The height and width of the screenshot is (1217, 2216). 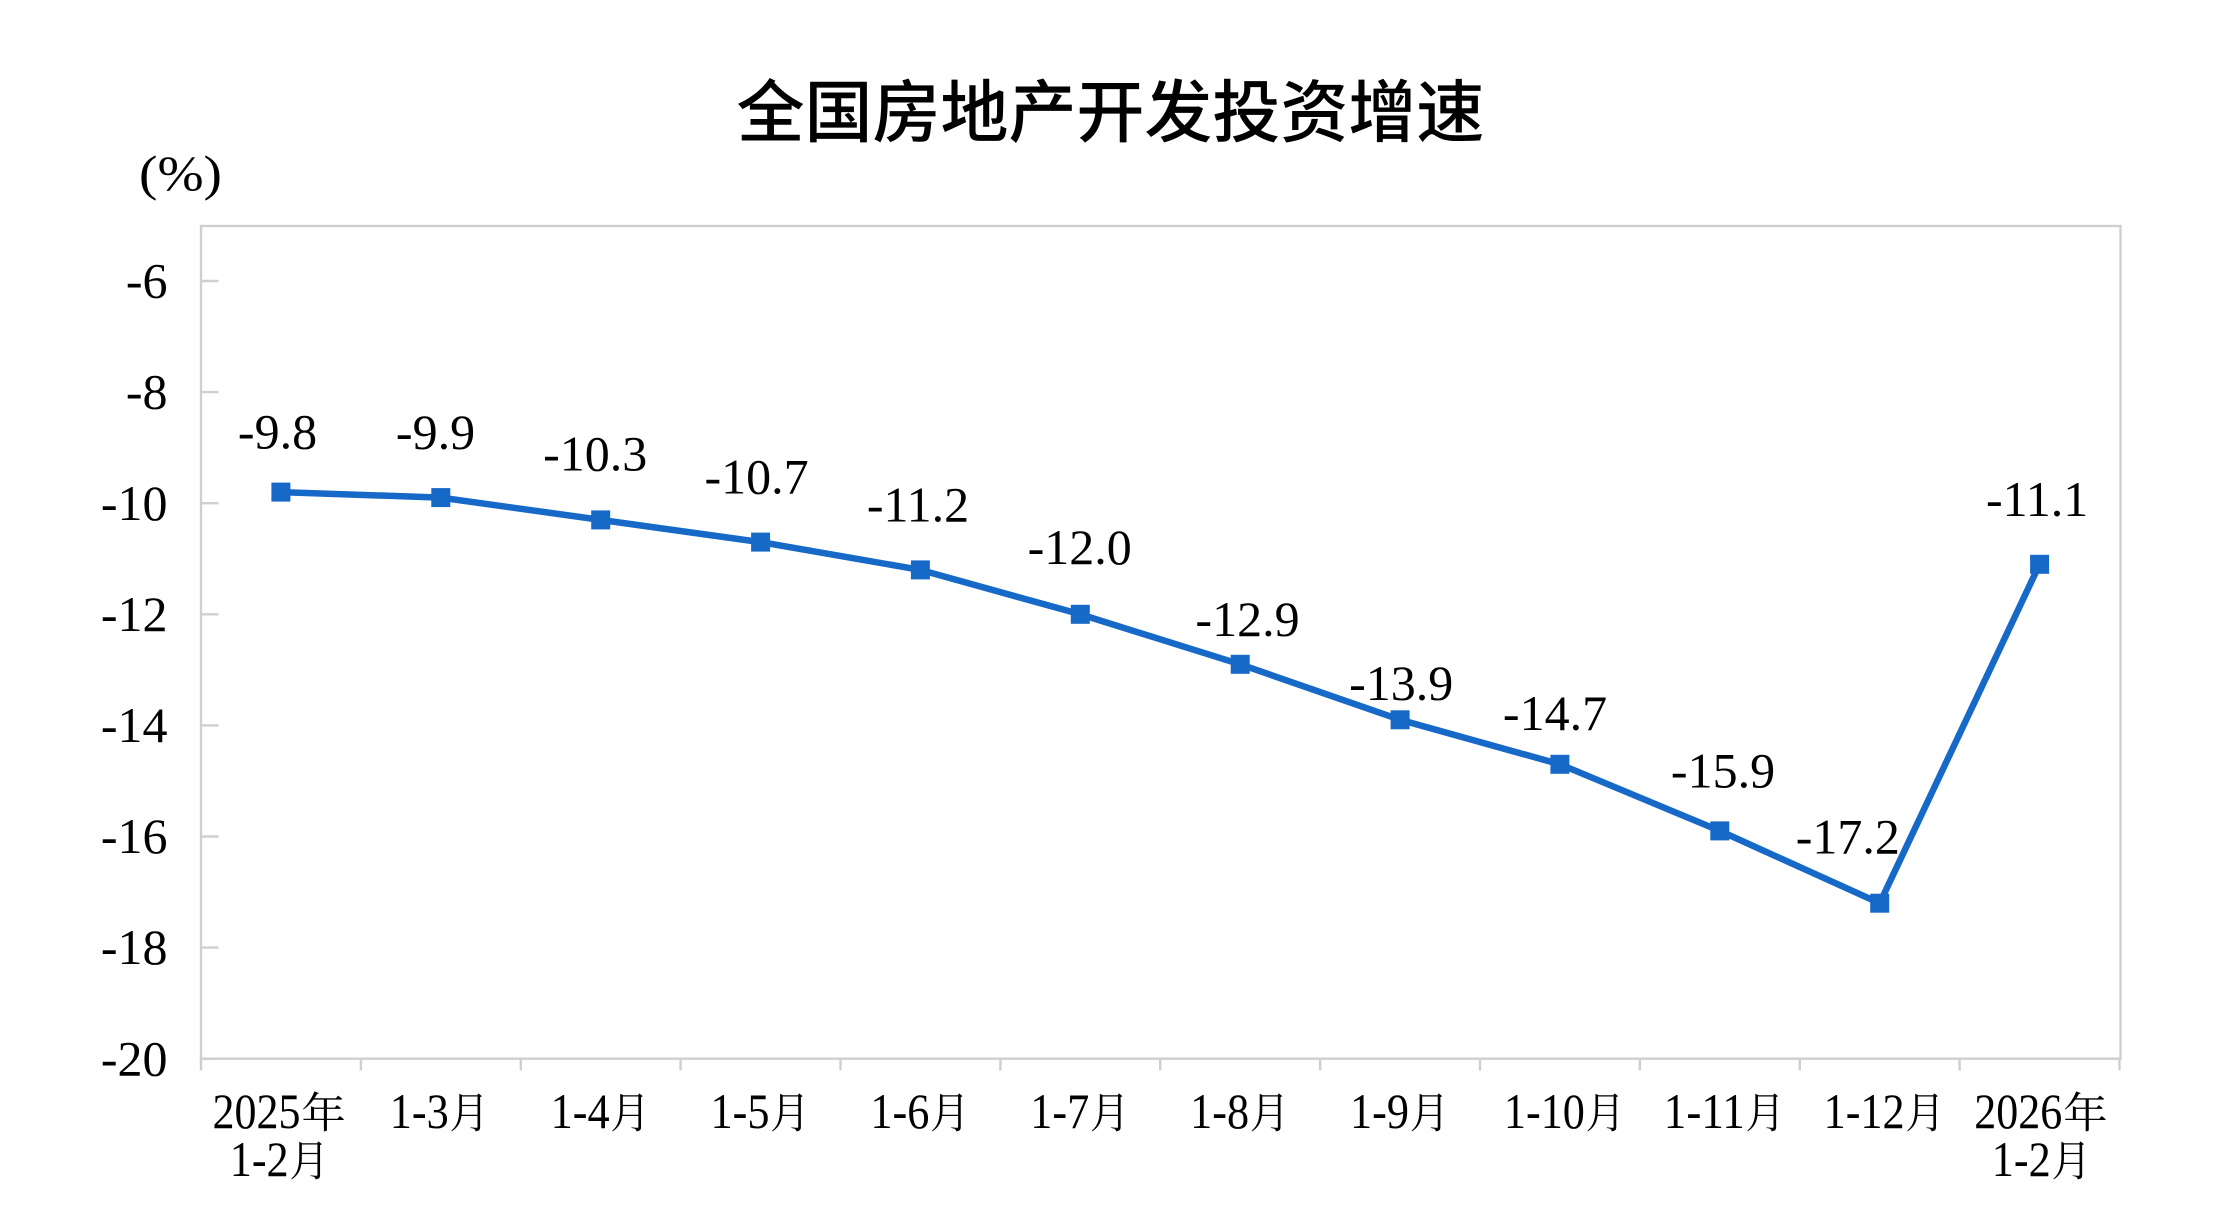 I want to click on svg-text: -9.9, so click(x=435, y=432).